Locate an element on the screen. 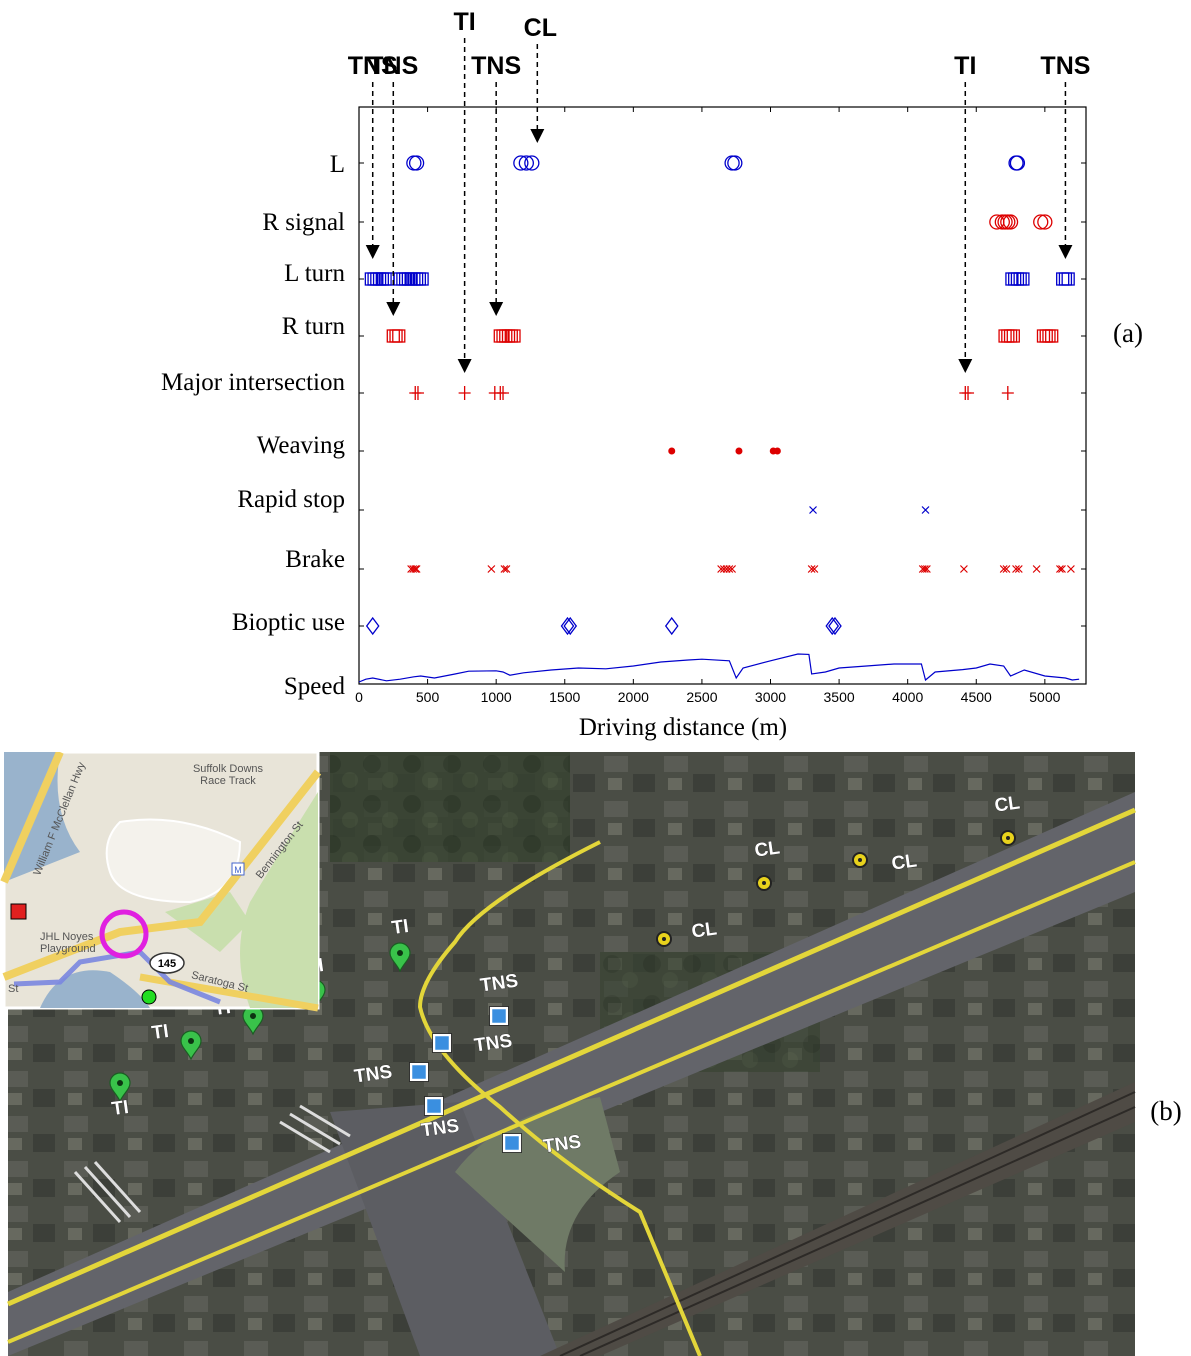 The image size is (1191, 1356). panel-label-a: (a) is located at coordinates (1128, 333).